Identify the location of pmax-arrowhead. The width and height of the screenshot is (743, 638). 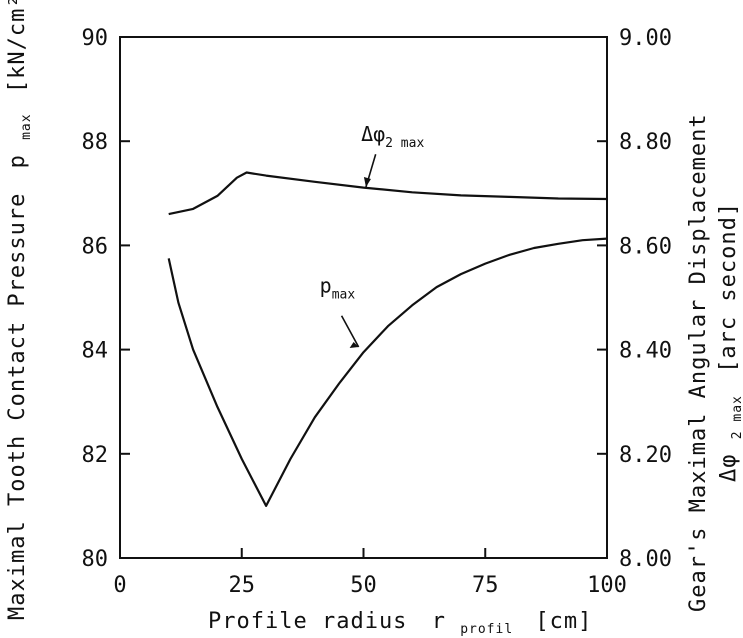
(354, 344).